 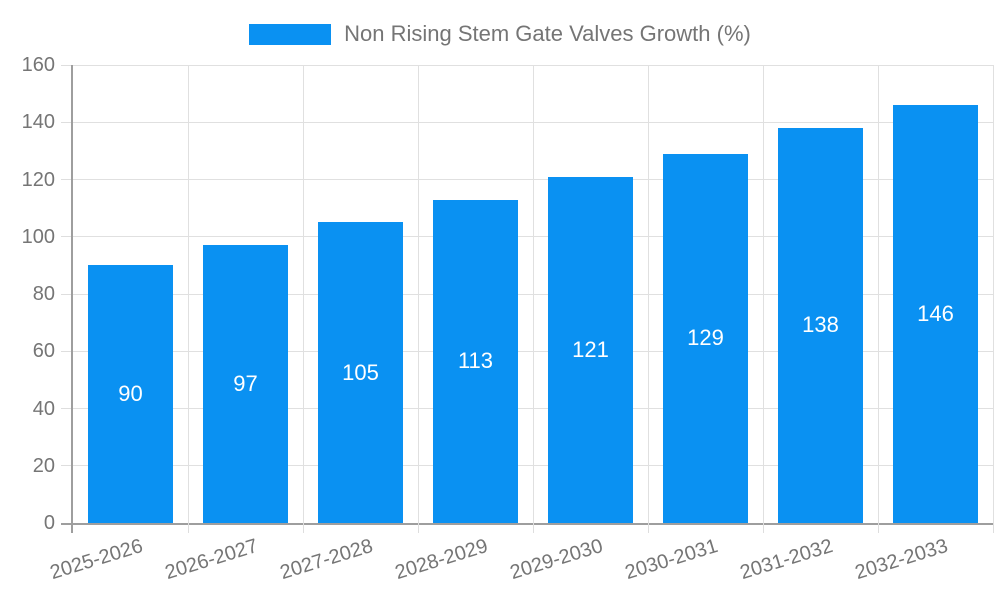 What do you see at coordinates (72, 299) in the screenshot?
I see `y-axis-line` at bounding box center [72, 299].